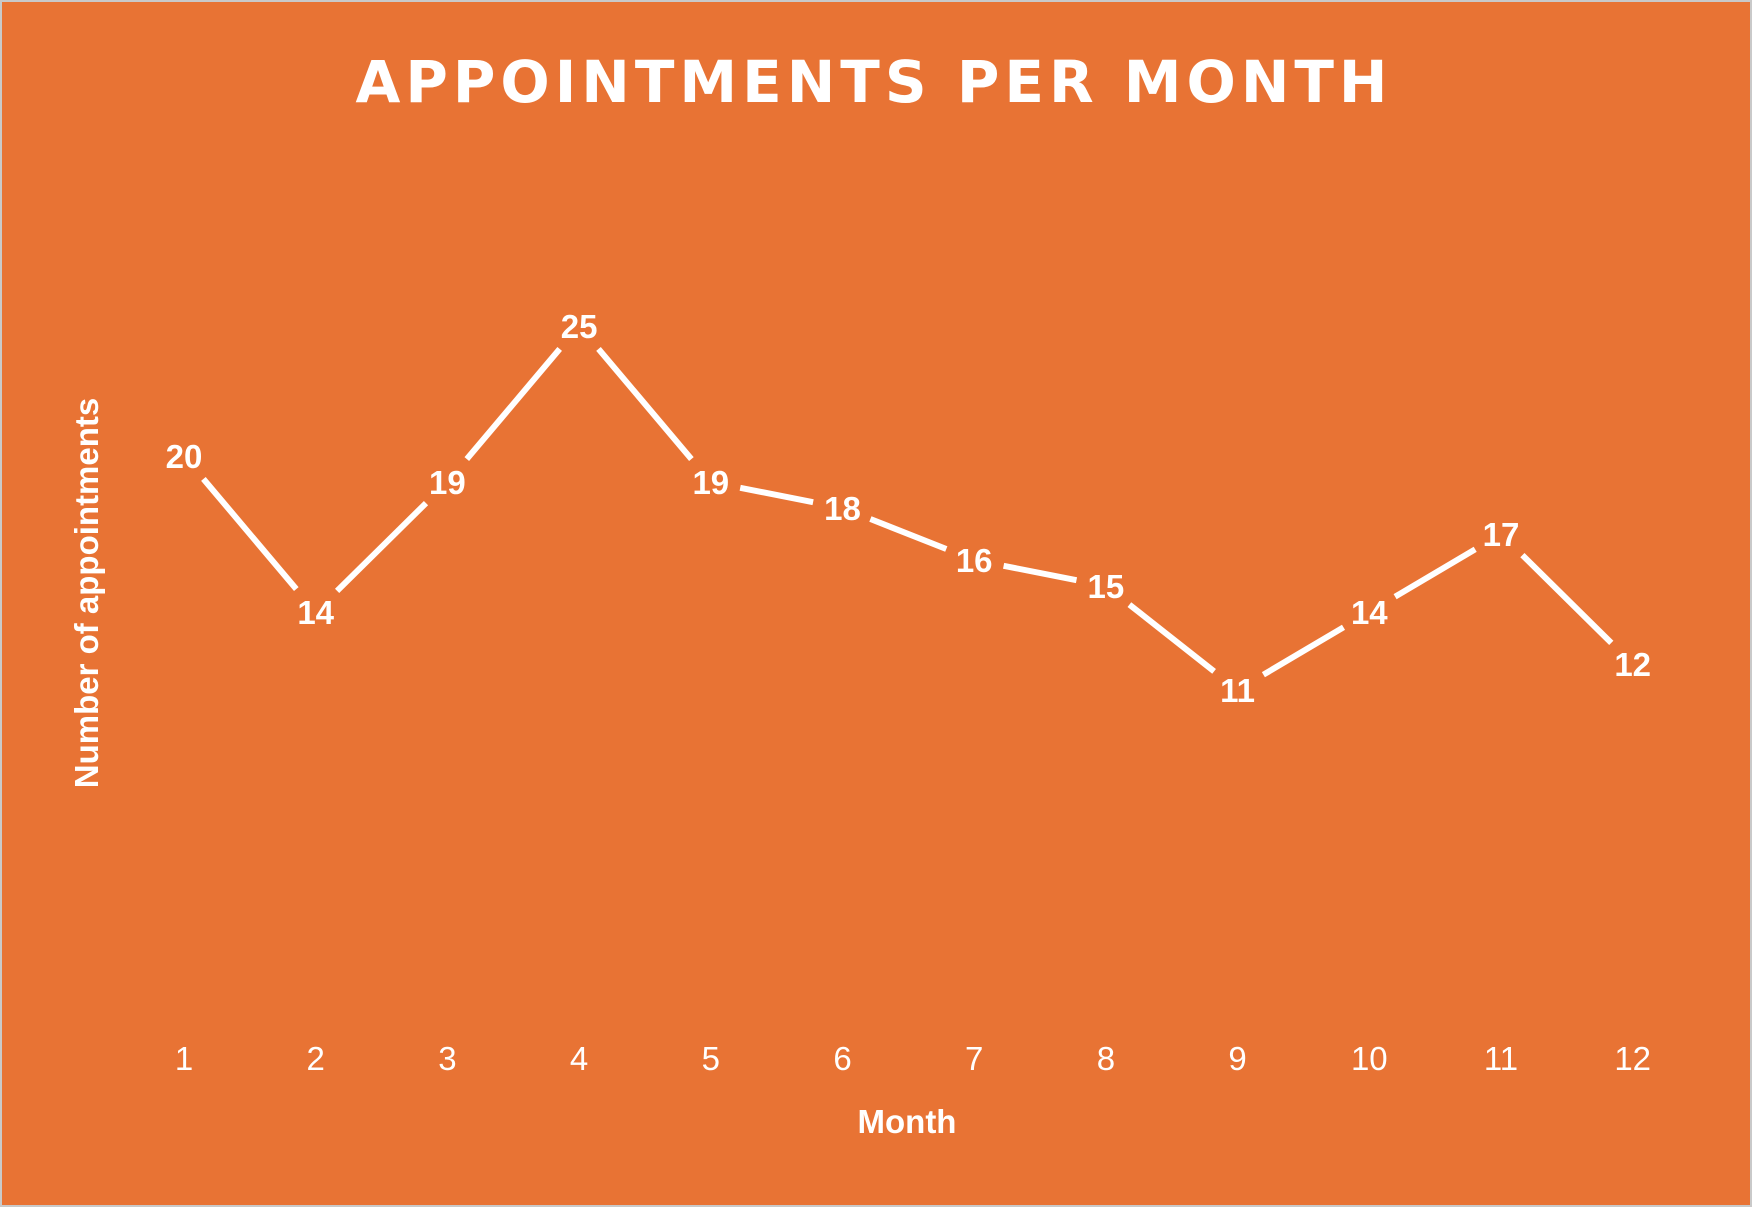  Describe the element at coordinates (913, 1058) in the screenshot. I see `x-axis-ticks: 1 2 3 4 5 6 7 8 9 10 11 12` at that location.